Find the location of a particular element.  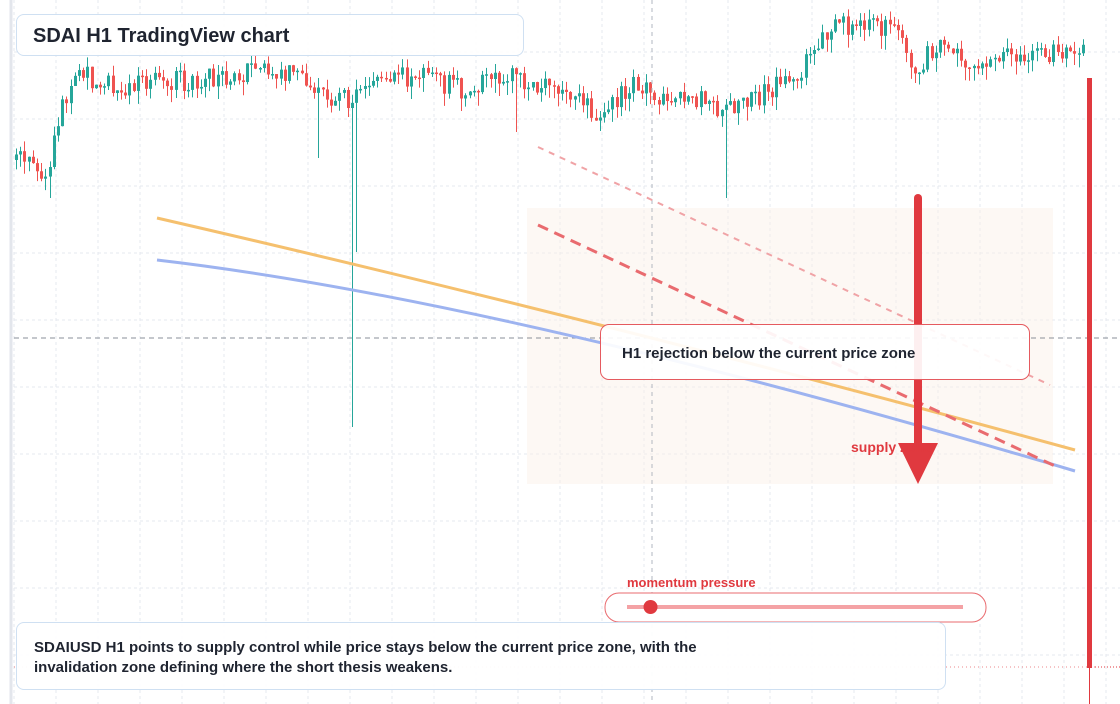

title-box: SDAI H1 TradingView chart is located at coordinates (270, 35).